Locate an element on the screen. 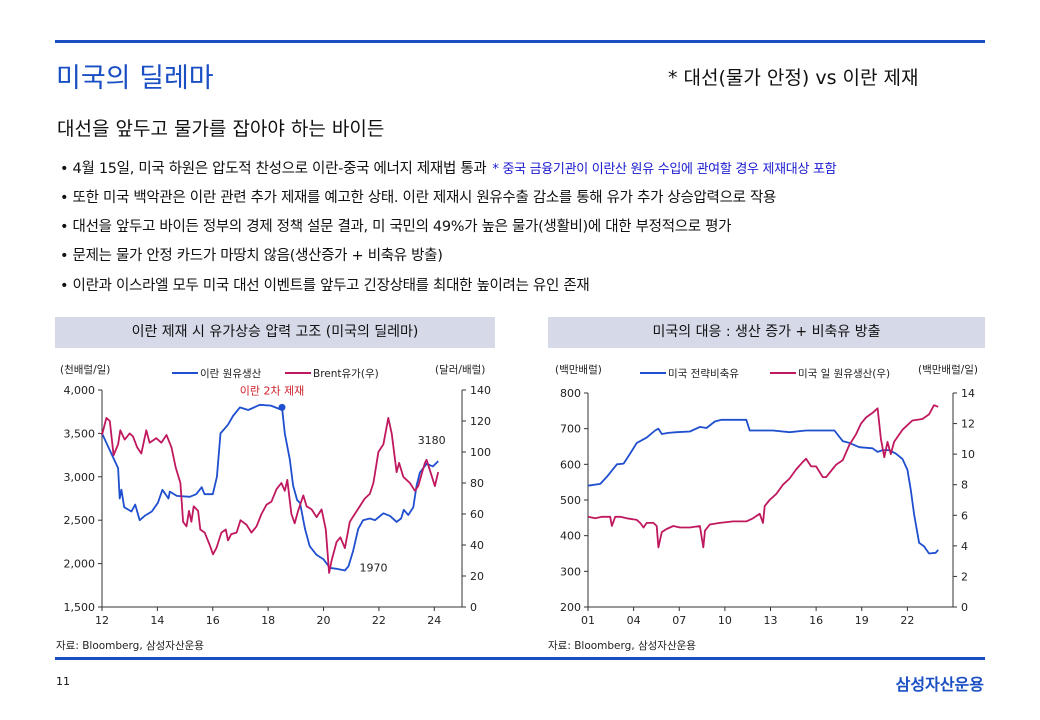 The image size is (1040, 720). page-number: 11 is located at coordinates (63, 681).